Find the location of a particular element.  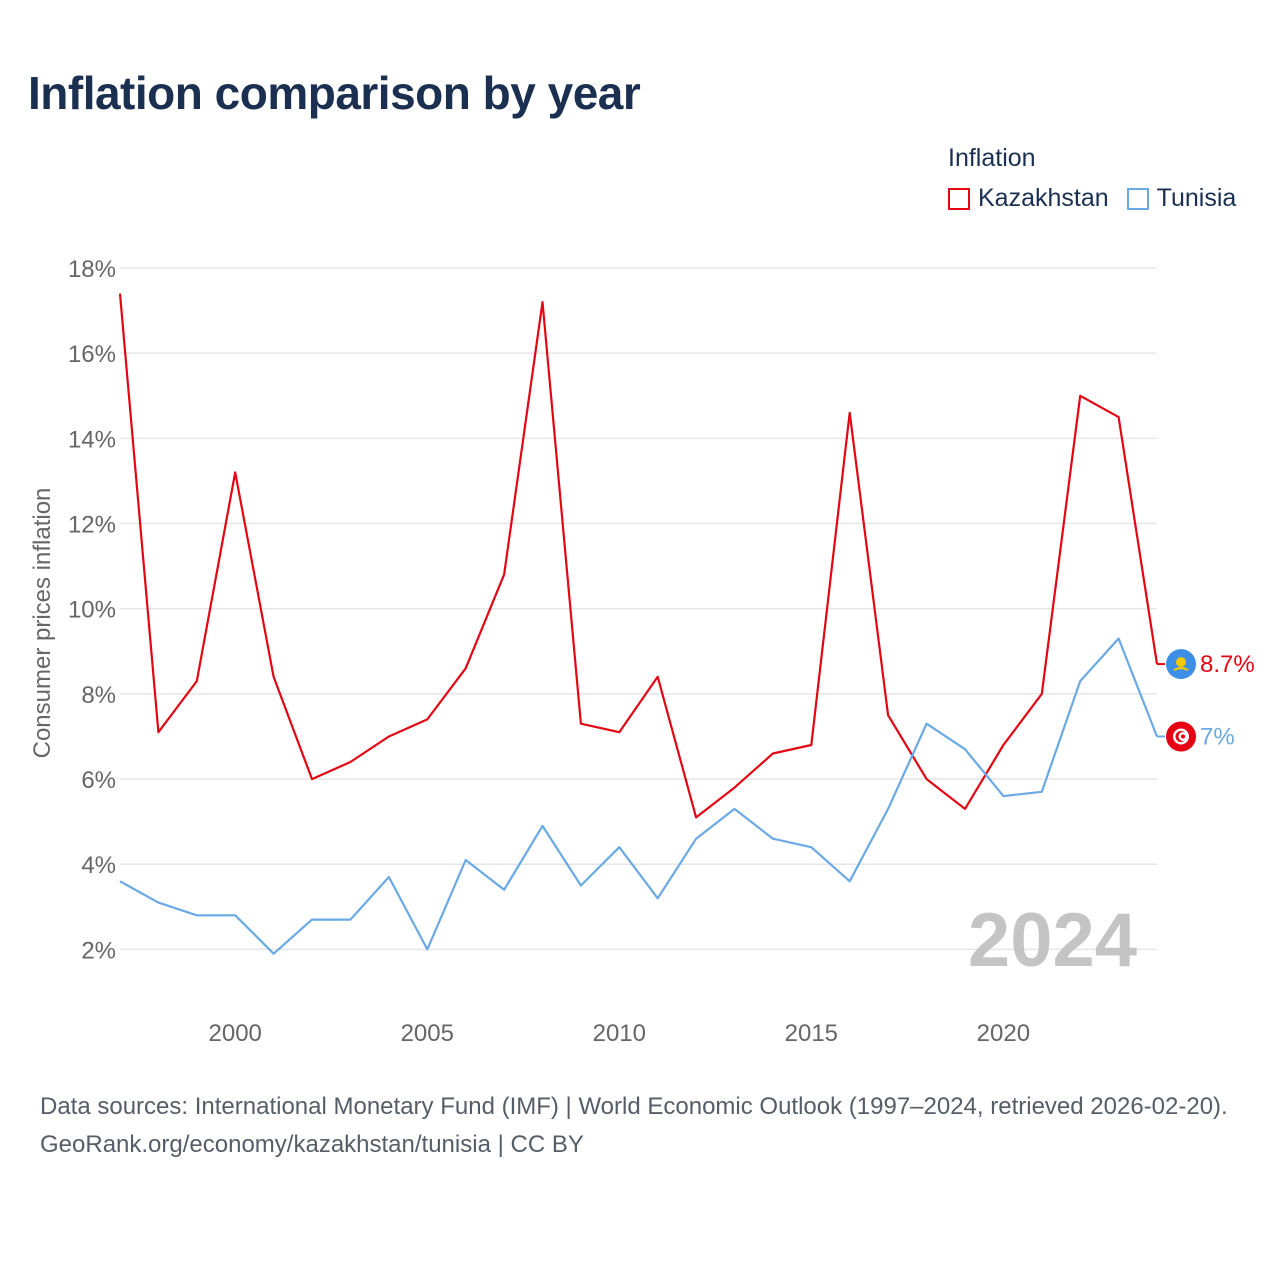

tunisia-flag-icon is located at coordinates (1181, 736).